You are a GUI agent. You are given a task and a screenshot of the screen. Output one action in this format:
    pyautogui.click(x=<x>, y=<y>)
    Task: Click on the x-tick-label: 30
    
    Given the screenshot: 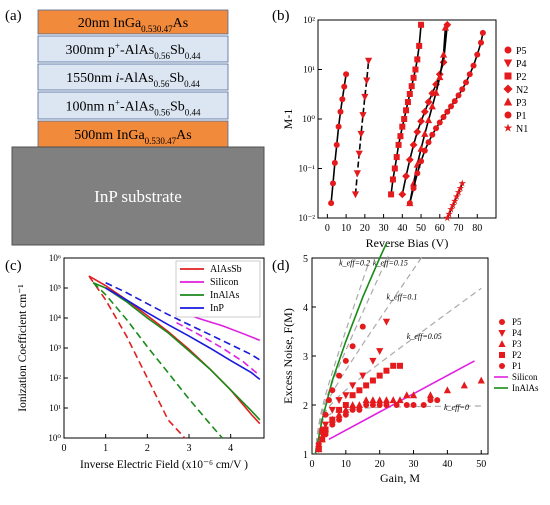 What is the action you would take?
    pyautogui.click(x=414, y=464)
    